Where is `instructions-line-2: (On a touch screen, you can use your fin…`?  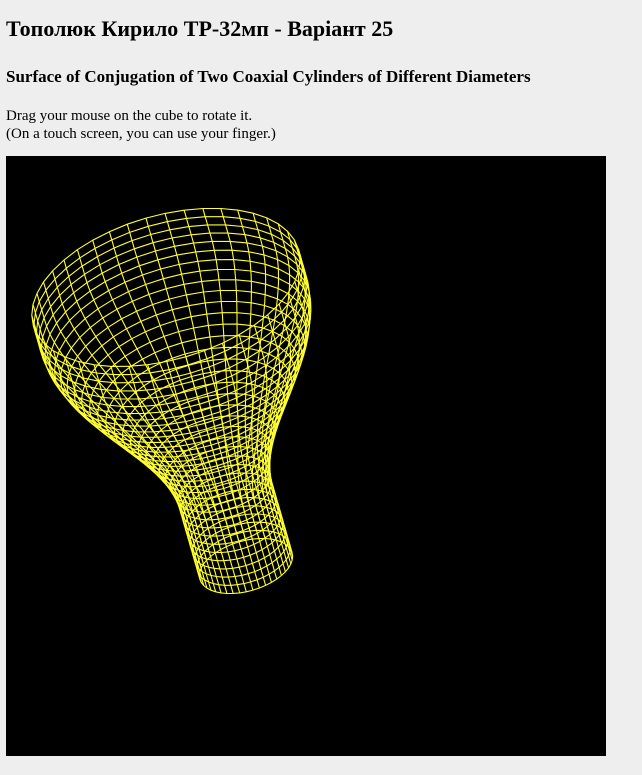 instructions-line-2: (On a touch screen, you can use your fin… is located at coordinates (141, 134).